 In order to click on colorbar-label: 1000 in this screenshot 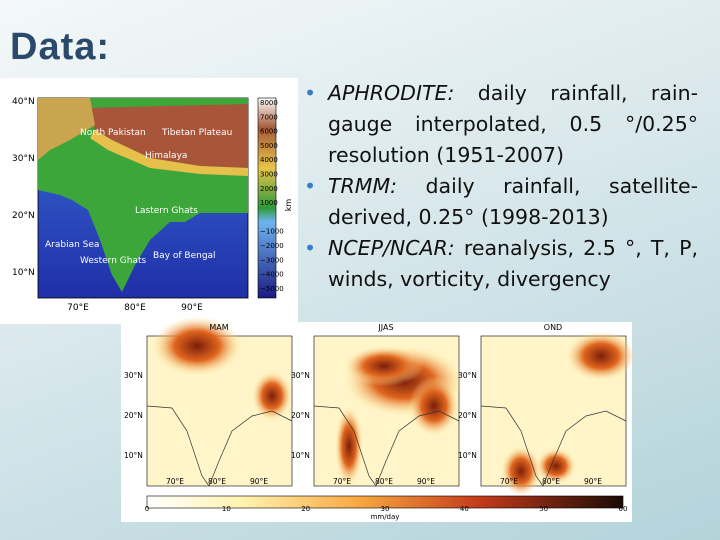, I will do `click(269, 203)`.